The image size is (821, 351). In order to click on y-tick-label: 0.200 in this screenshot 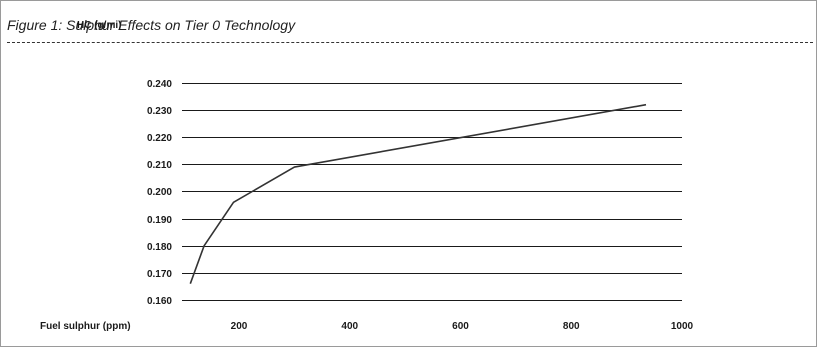, I will do `click(159, 192)`.